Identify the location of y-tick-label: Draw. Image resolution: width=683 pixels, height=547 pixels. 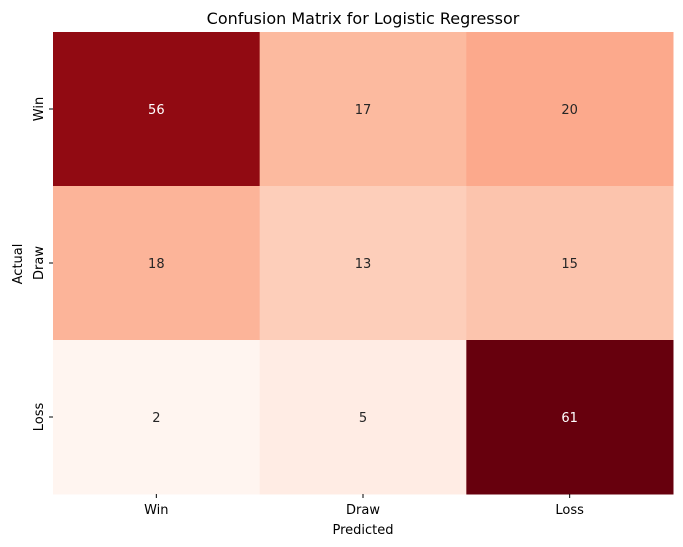
(39, 263).